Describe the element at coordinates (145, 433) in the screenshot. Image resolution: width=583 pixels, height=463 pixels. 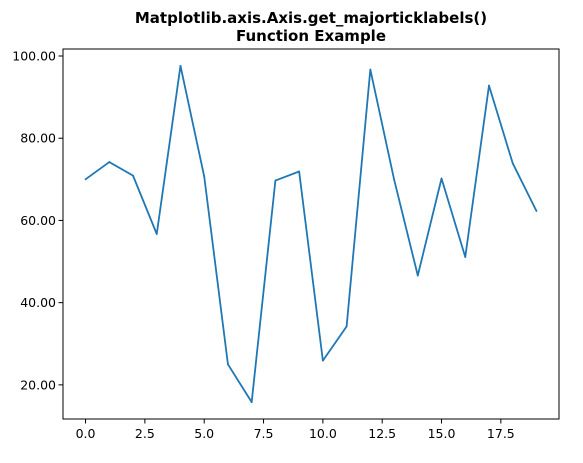
I see `x-tick-label: 2.5` at that location.